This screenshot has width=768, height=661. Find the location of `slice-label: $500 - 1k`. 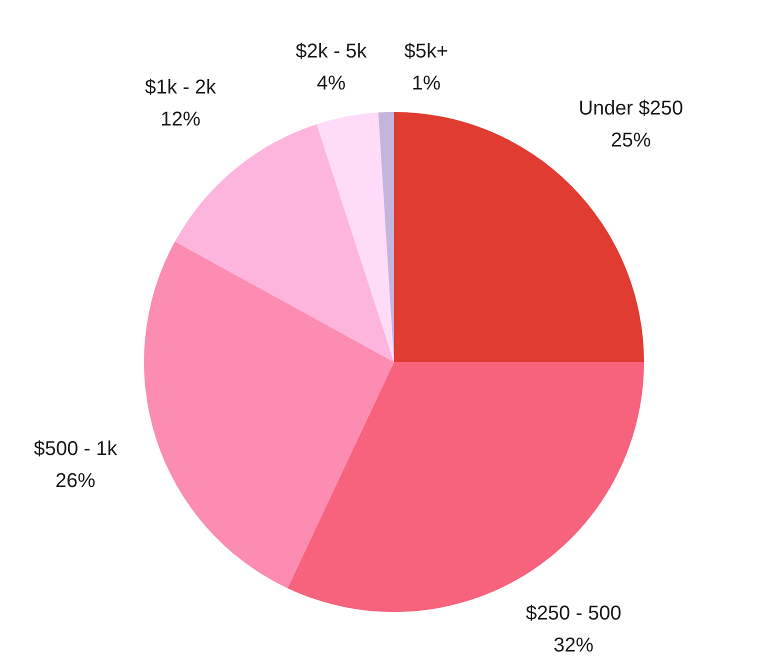

slice-label: $500 - 1k is located at coordinates (76, 449).